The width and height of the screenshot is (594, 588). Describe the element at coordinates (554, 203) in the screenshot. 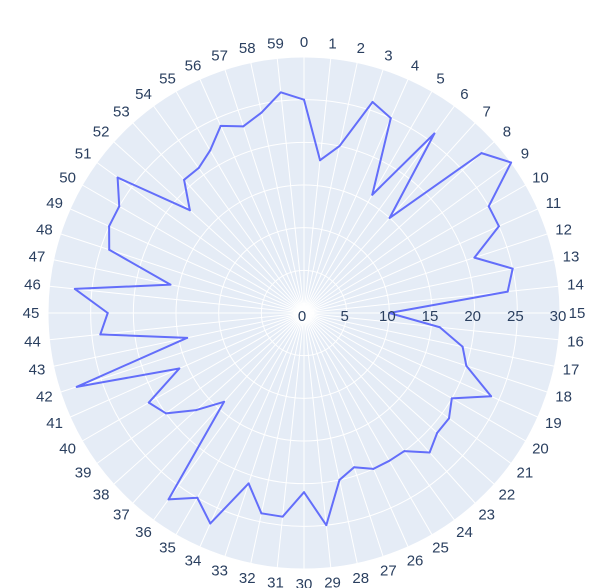

I see `angular-tick-label: 11` at that location.